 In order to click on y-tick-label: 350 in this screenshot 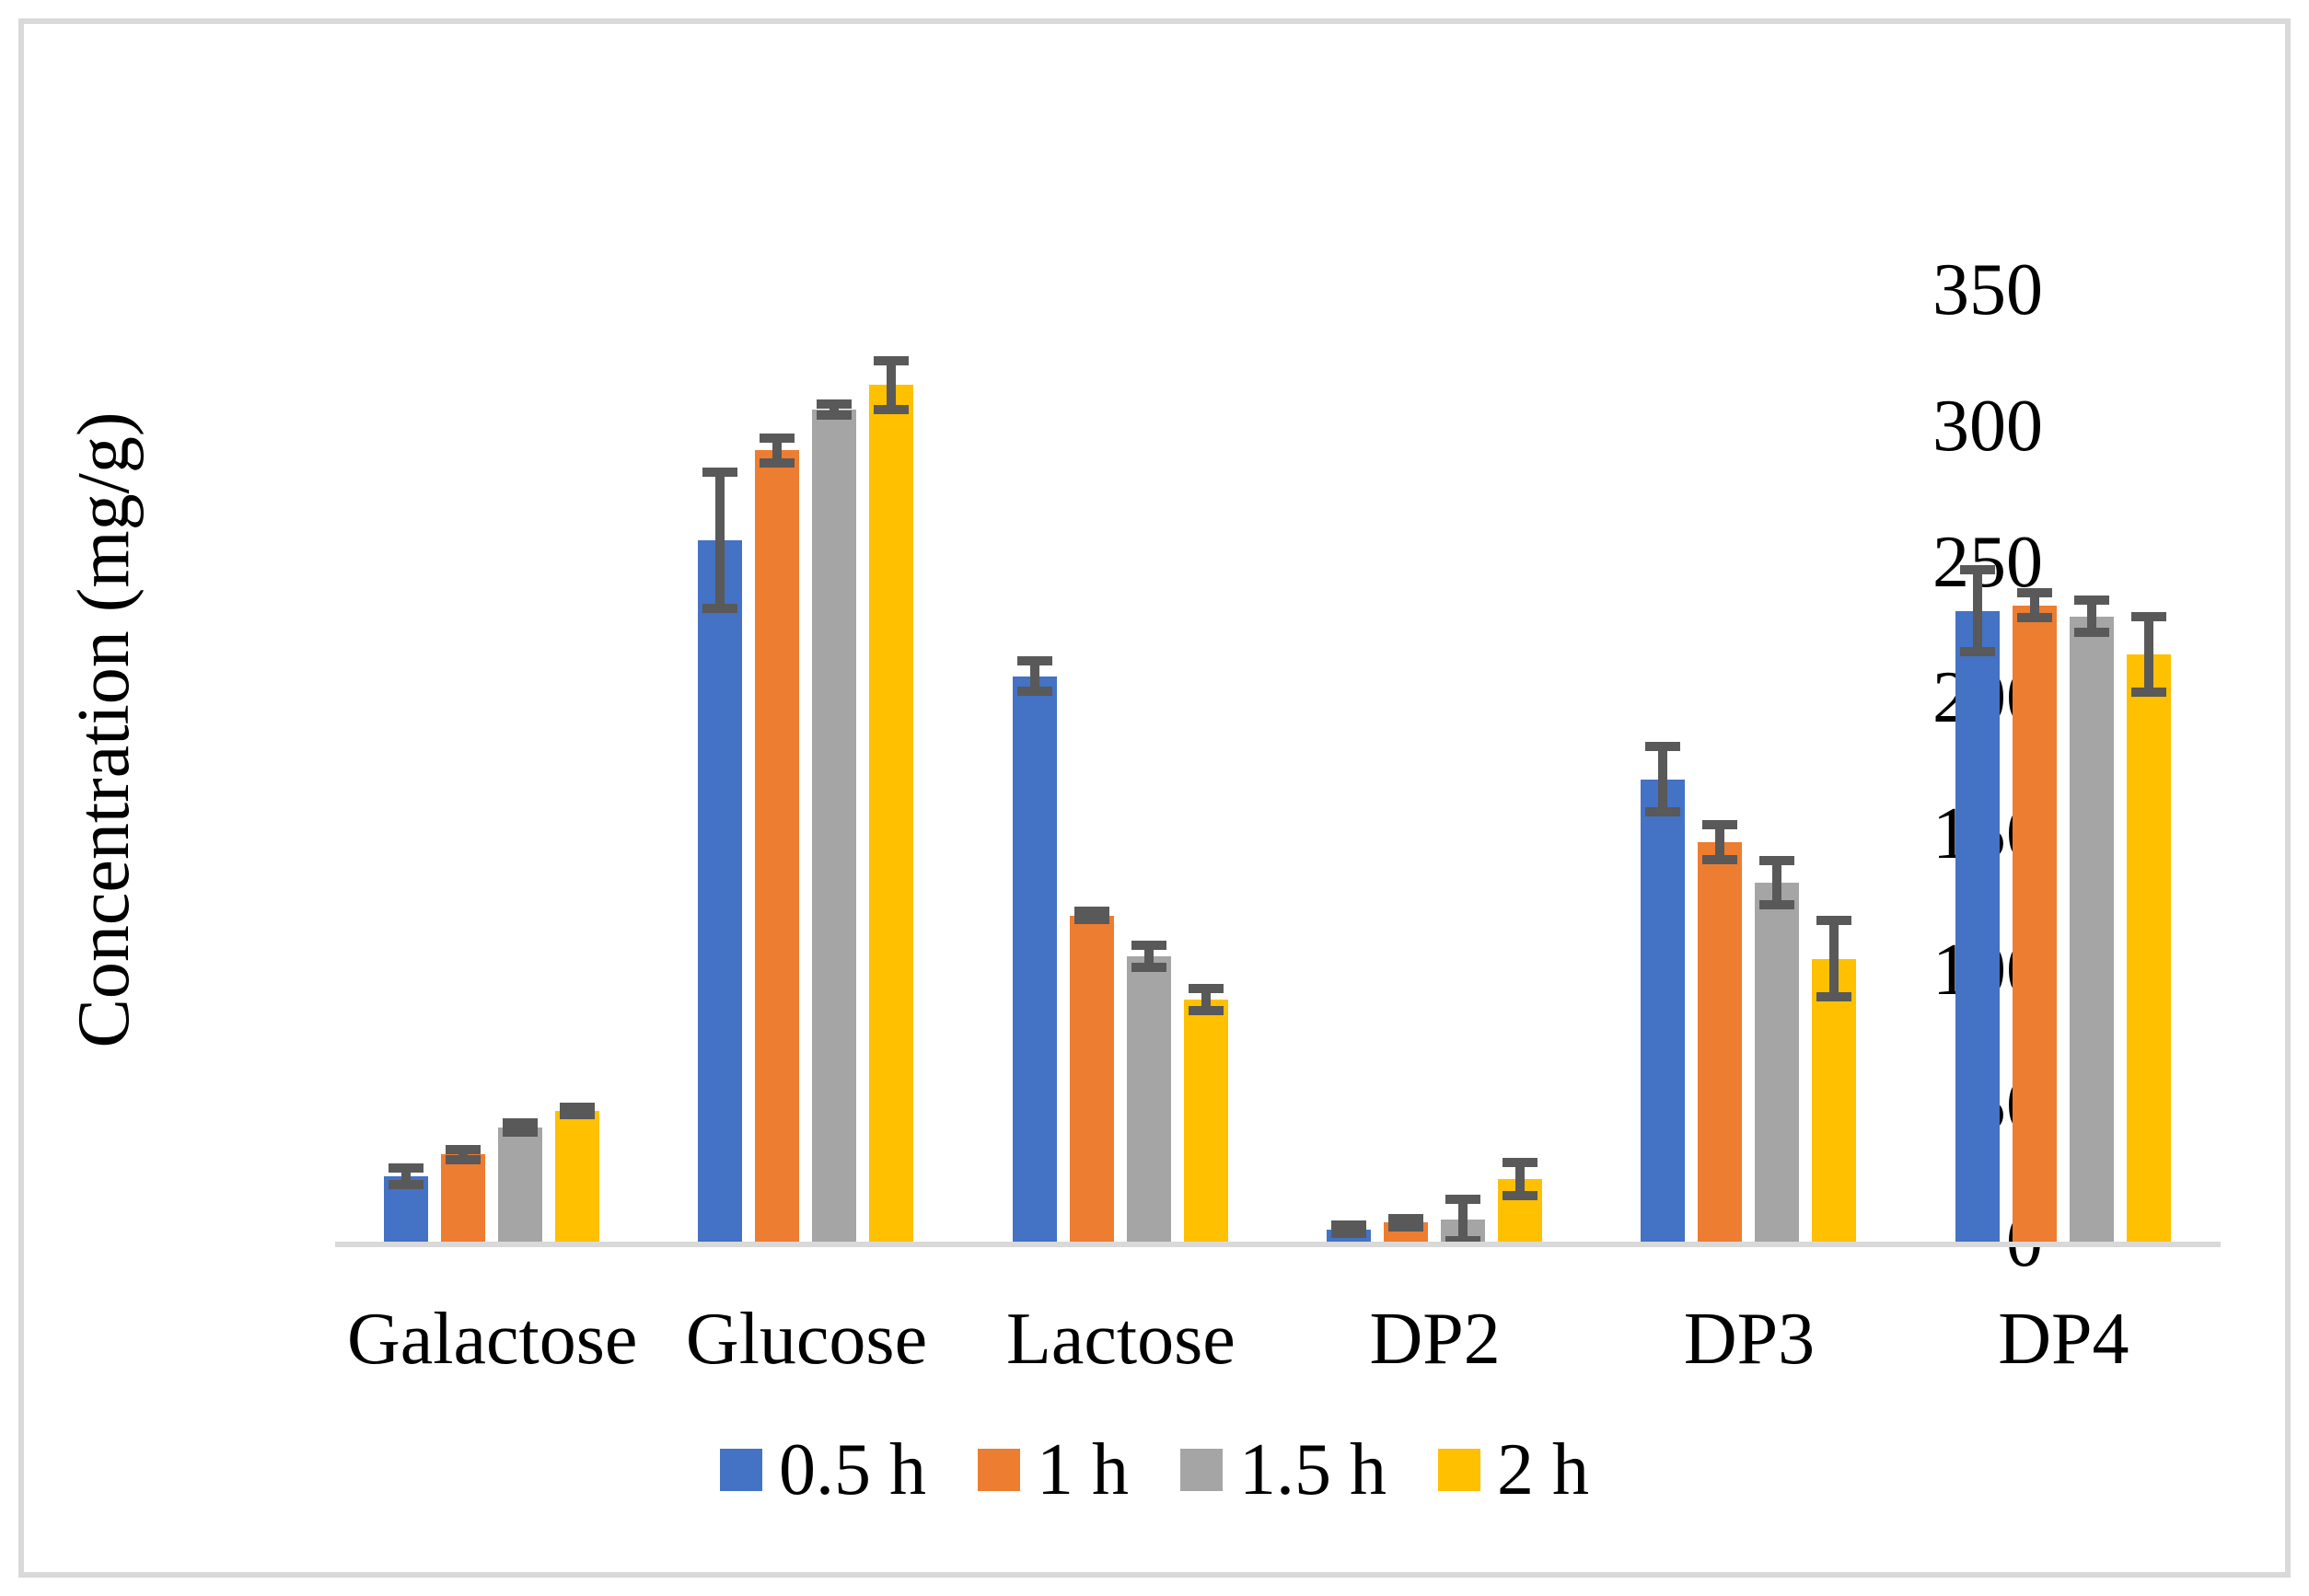, I will do `click(1987, 290)`.